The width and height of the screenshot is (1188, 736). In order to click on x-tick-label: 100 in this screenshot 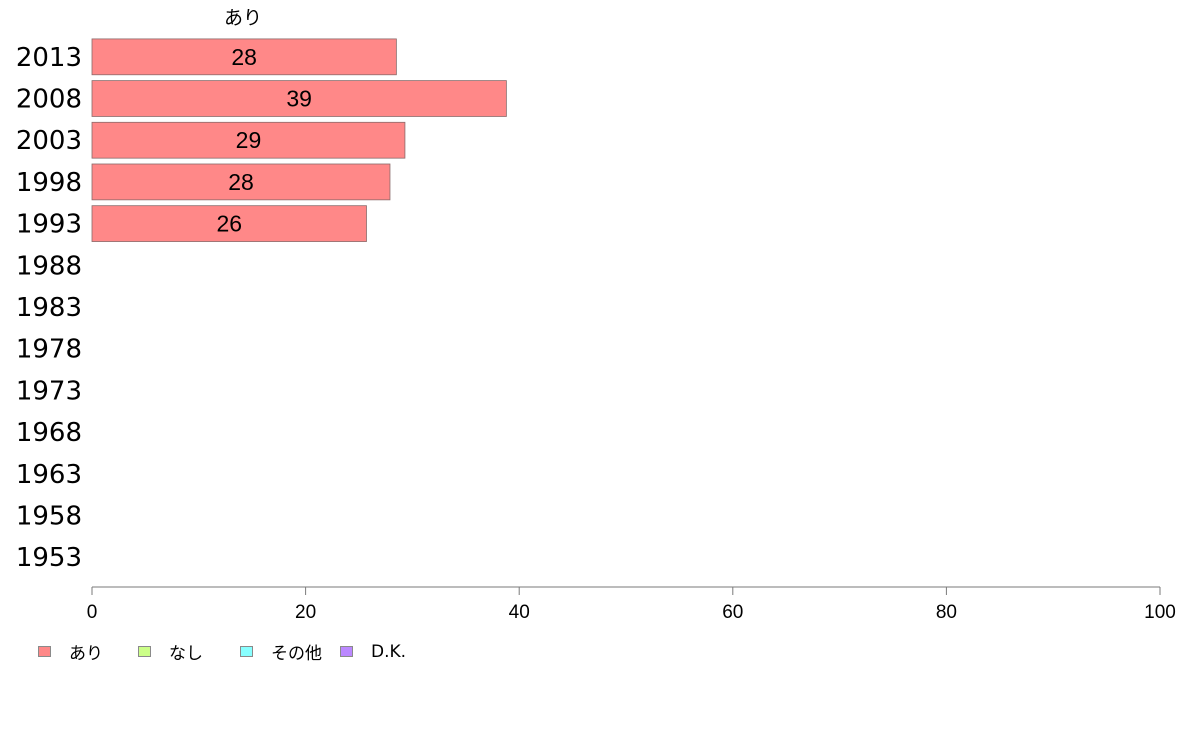, I will do `click(1160, 612)`.